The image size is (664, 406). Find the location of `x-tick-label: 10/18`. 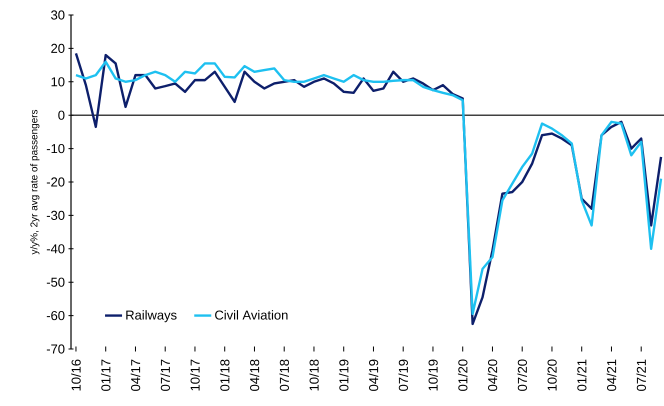

x-tick-label: 10/18 is located at coordinates (314, 375).